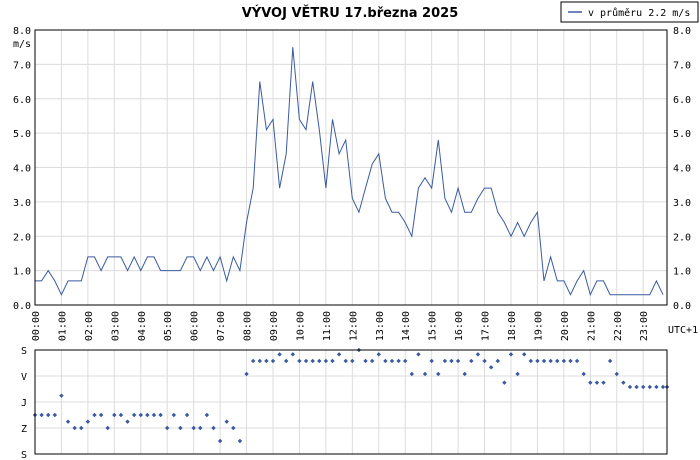 This screenshot has width=700, height=460. What do you see at coordinates (682, 134) in the screenshot?
I see `speed-y-tick-label-right: 5.0` at bounding box center [682, 134].